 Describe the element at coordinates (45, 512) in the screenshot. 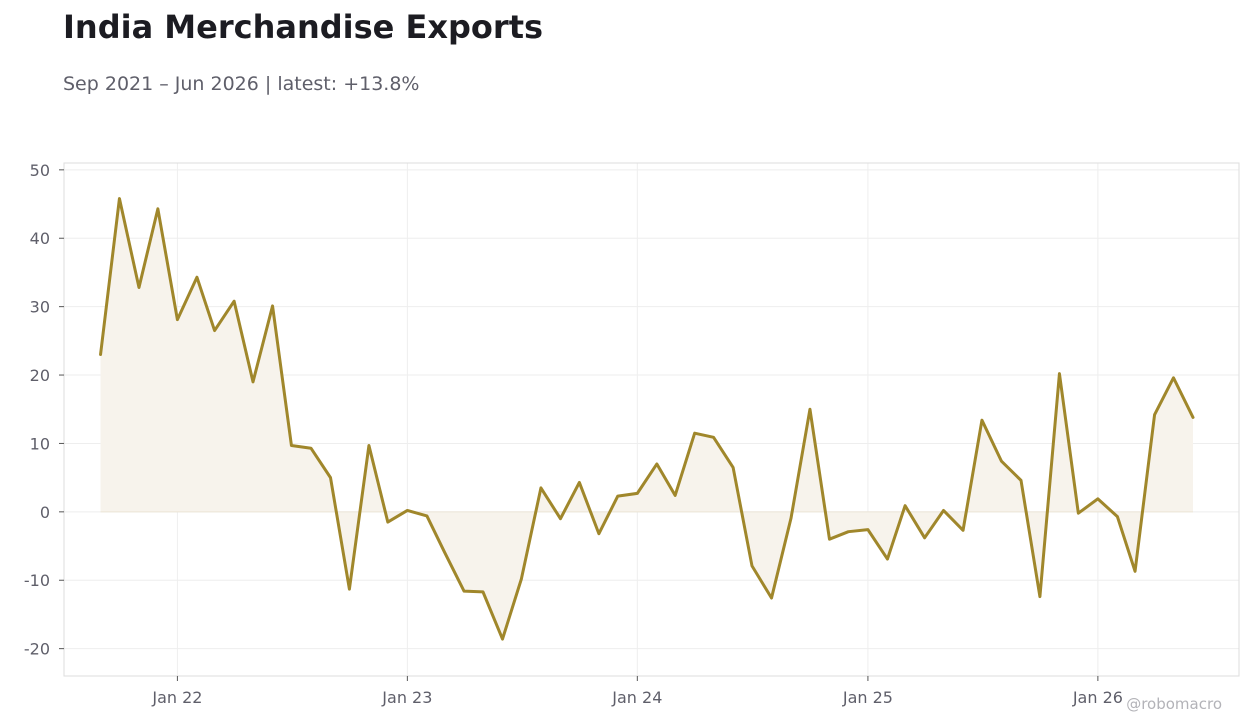

I see `y-tick-label: 0` at that location.